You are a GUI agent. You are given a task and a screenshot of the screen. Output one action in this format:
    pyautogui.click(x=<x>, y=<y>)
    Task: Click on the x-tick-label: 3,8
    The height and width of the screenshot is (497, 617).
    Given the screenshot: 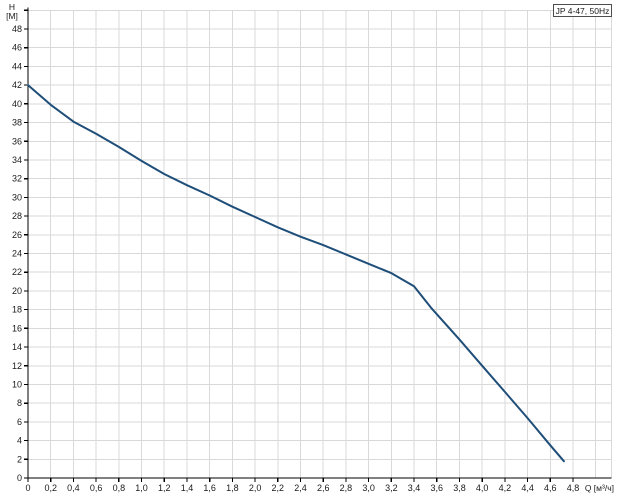 What is the action you would take?
    pyautogui.click(x=459, y=488)
    